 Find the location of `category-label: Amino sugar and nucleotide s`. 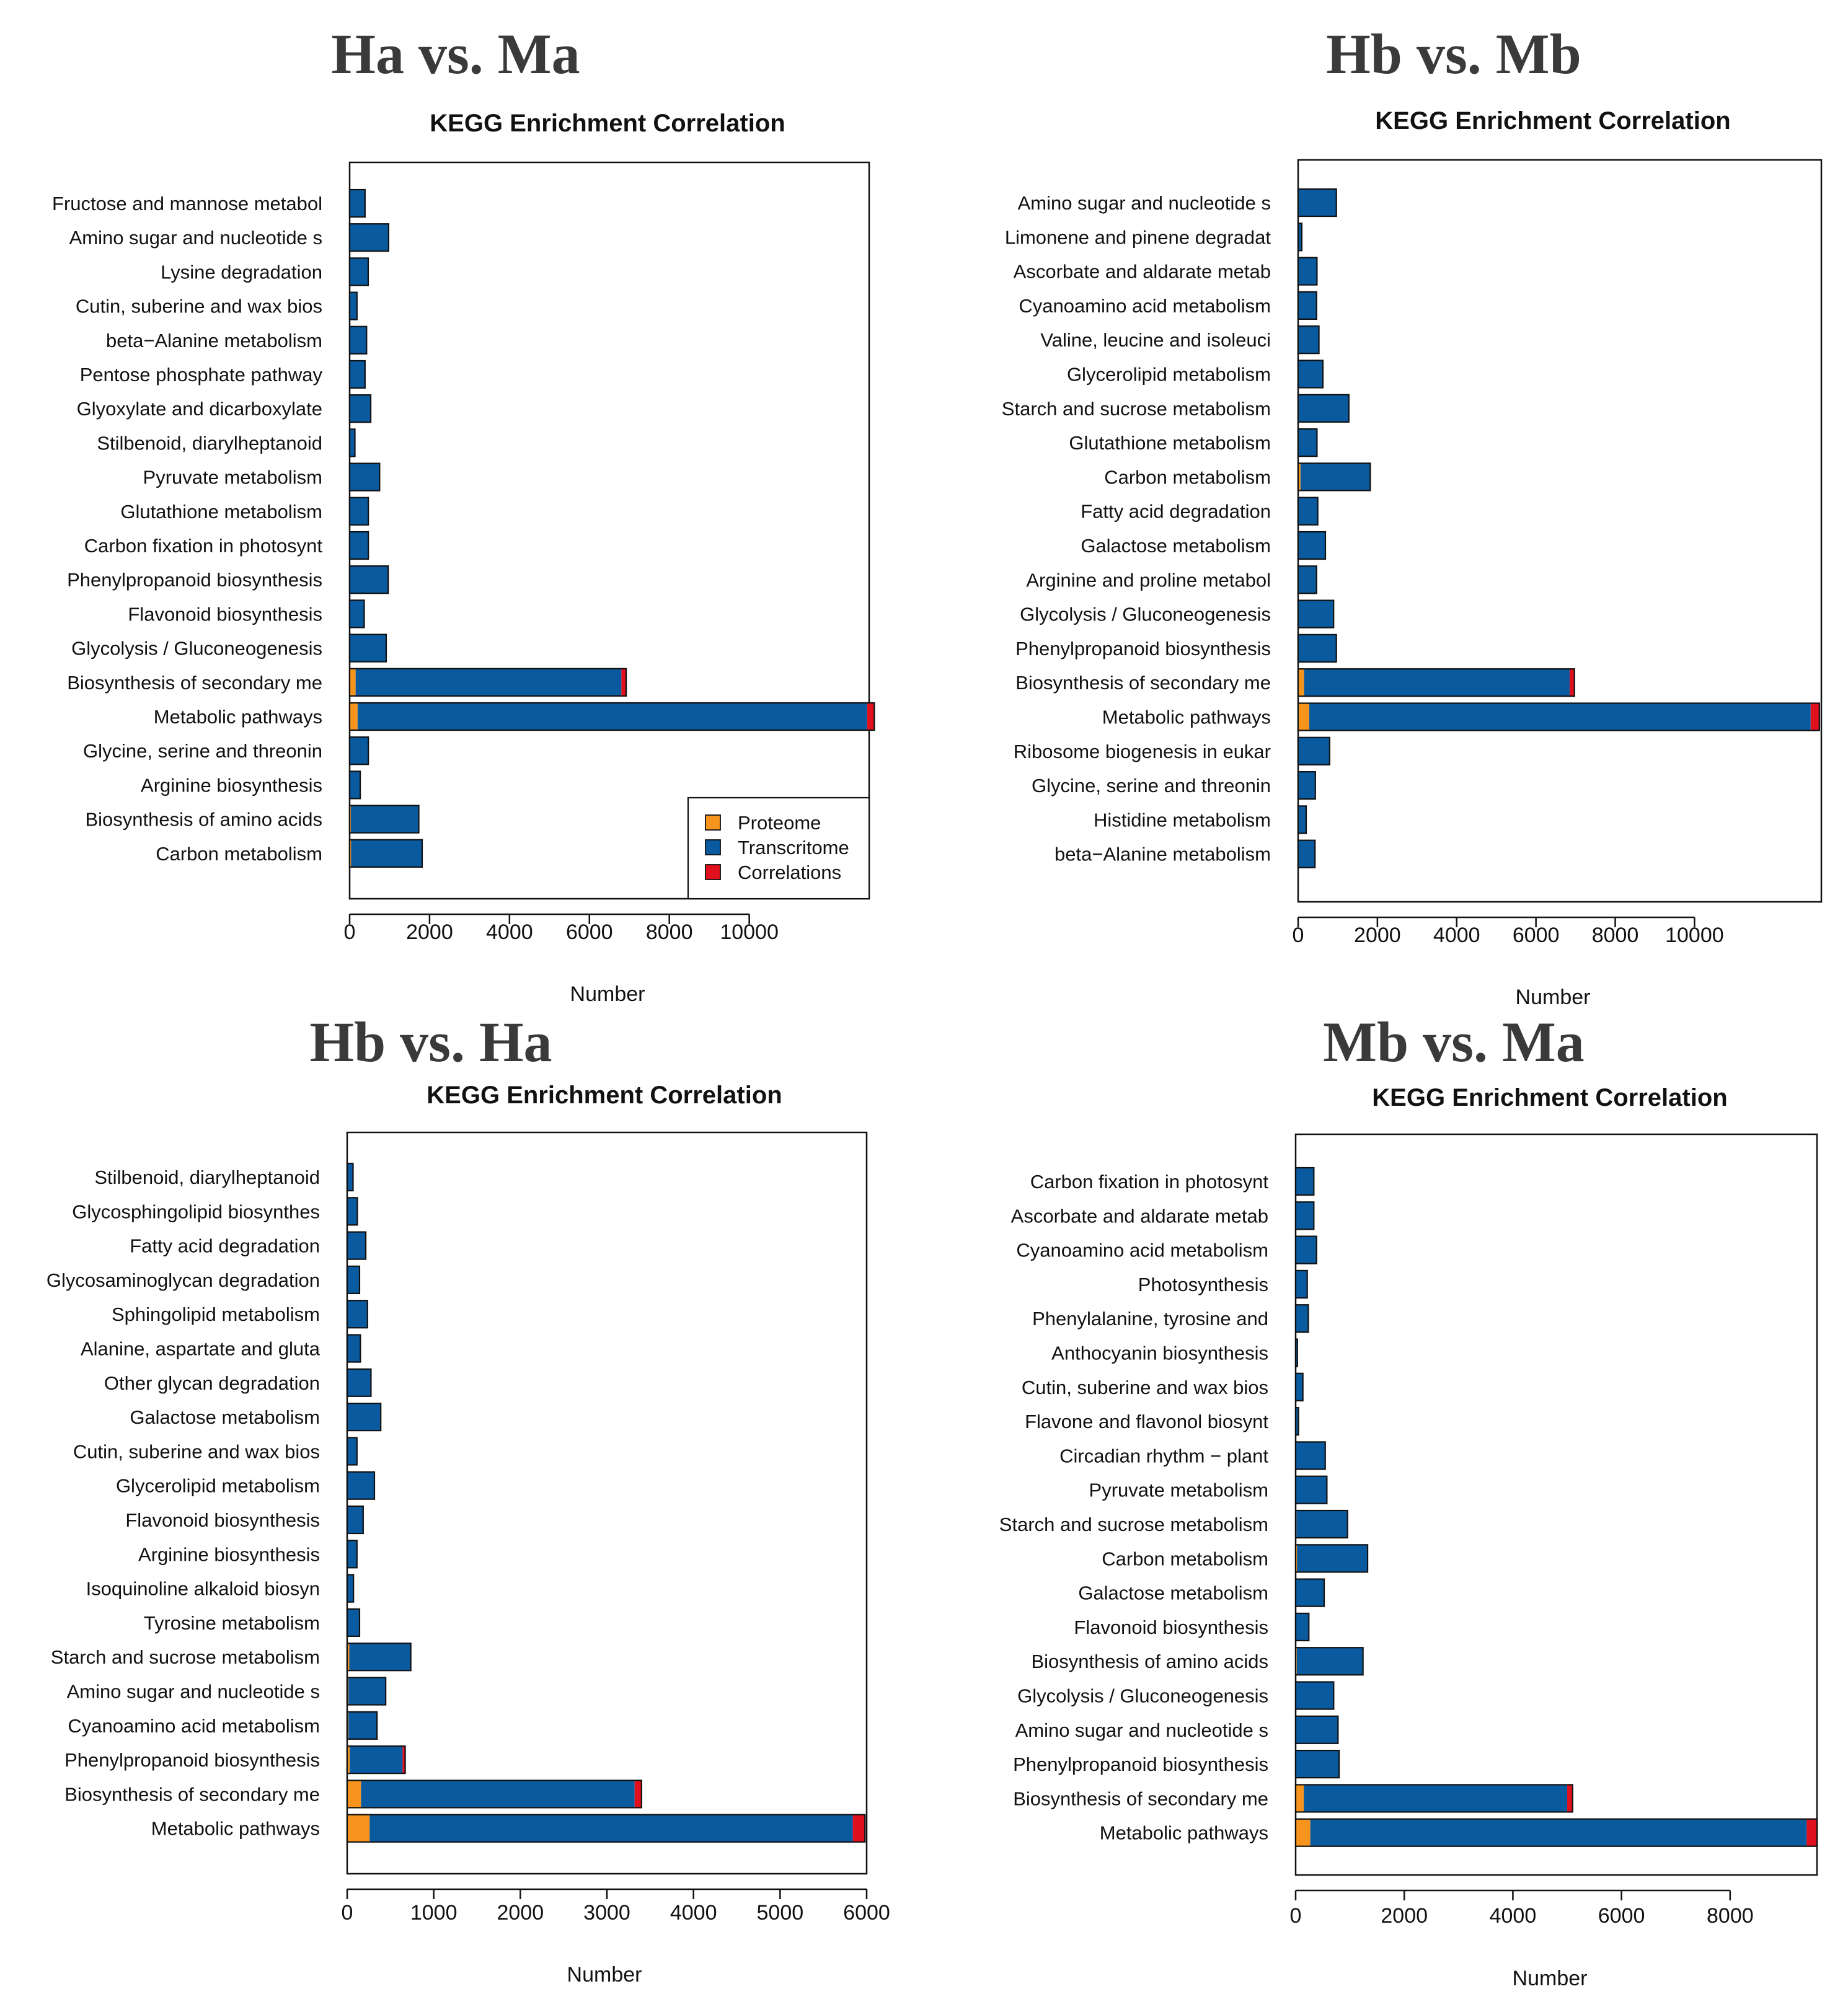

category-label: Amino sugar and nucleotide s is located at coordinates (1141, 1730).